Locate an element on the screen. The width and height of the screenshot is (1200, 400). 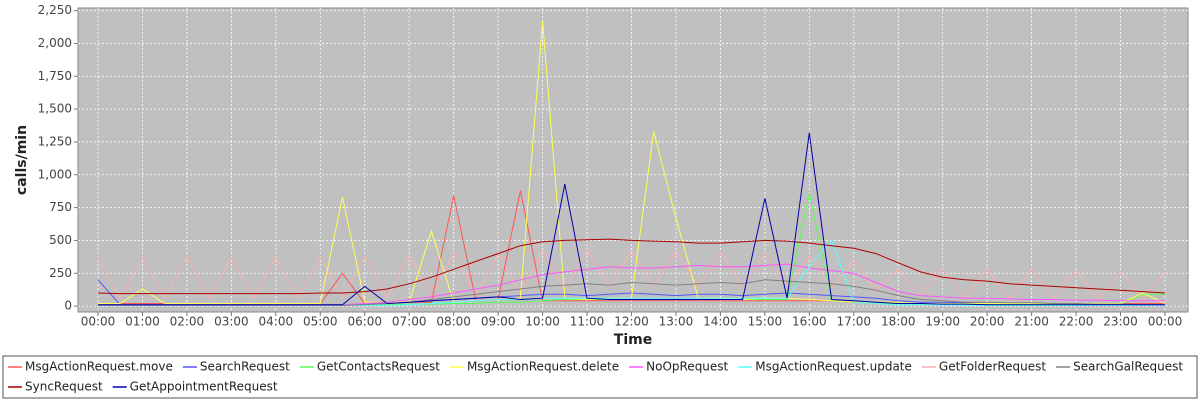
x-tick-label: 08:00 is located at coordinates (453, 322).